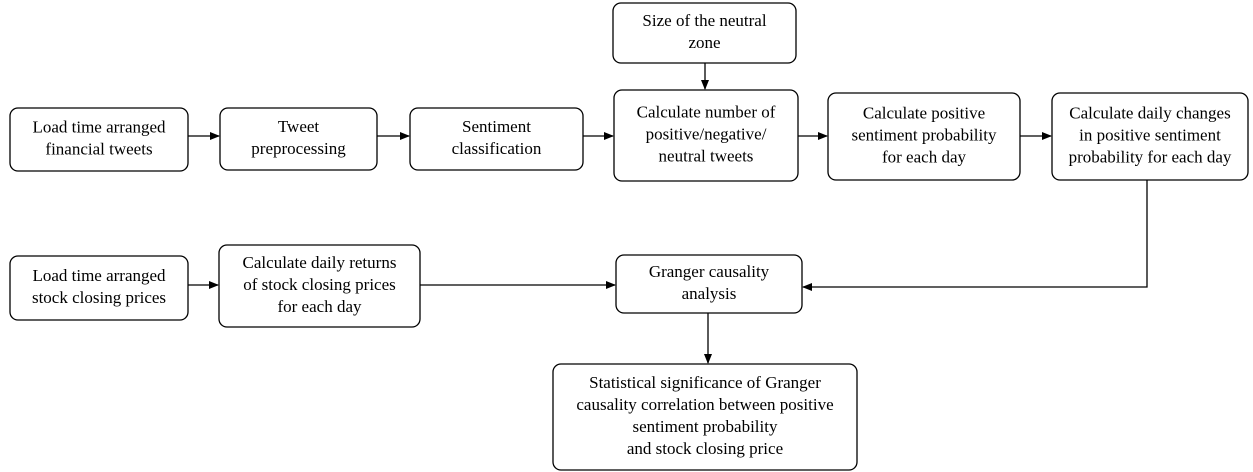 This screenshot has height=472, width=1253. I want to click on node-label: of stock closing prices, so click(319, 284).